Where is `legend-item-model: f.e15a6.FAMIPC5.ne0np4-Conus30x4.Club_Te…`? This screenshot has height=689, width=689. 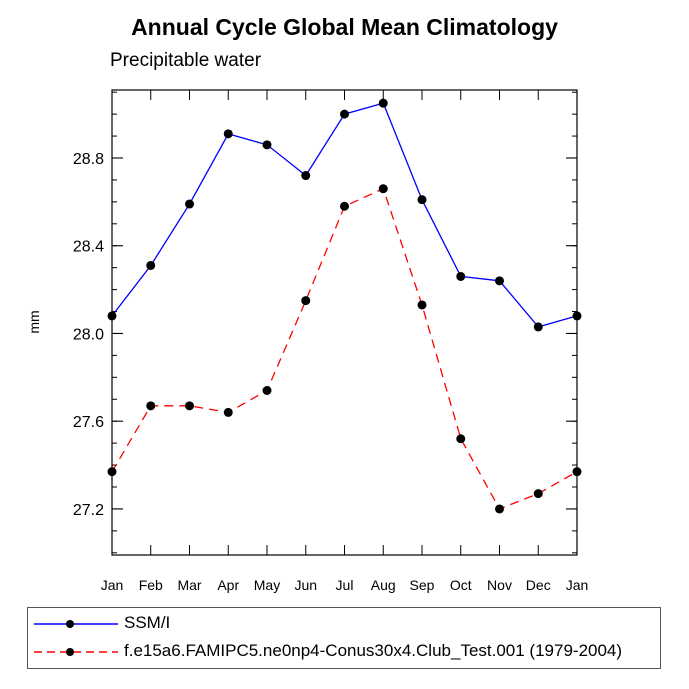
legend-item-model: f.e15a6.FAMIPC5.ne0np4-Conus30x4.Club_Te… is located at coordinates (344, 652).